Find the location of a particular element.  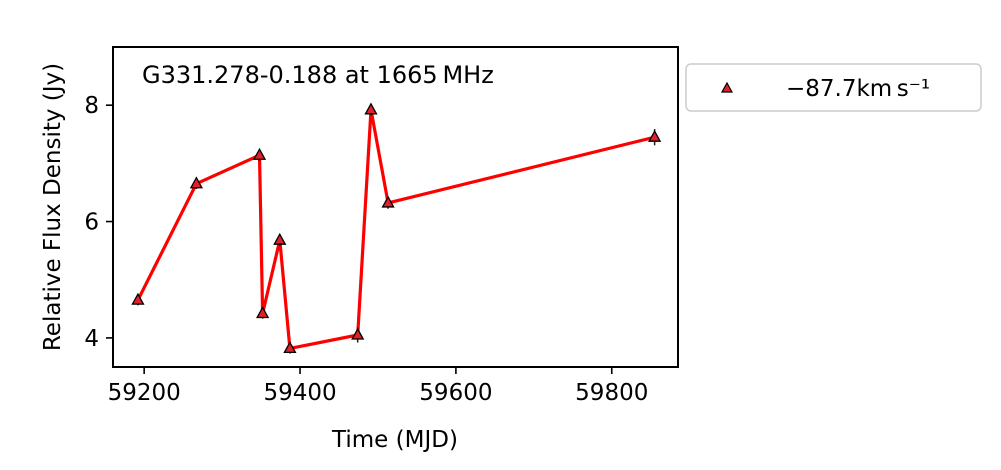

chart-annotation: G331.278-0.188 at 1665 MHz is located at coordinates (318, 75).